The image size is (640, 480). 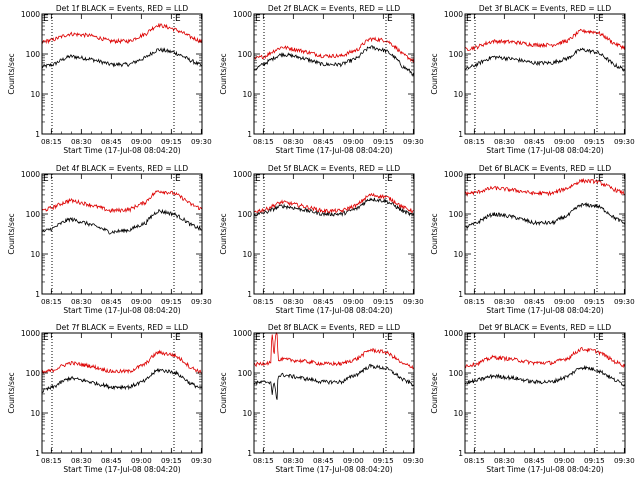 I want to click on panel-title: Det 4f BLACK = Events, RED = LLD, so click(x=122, y=168).